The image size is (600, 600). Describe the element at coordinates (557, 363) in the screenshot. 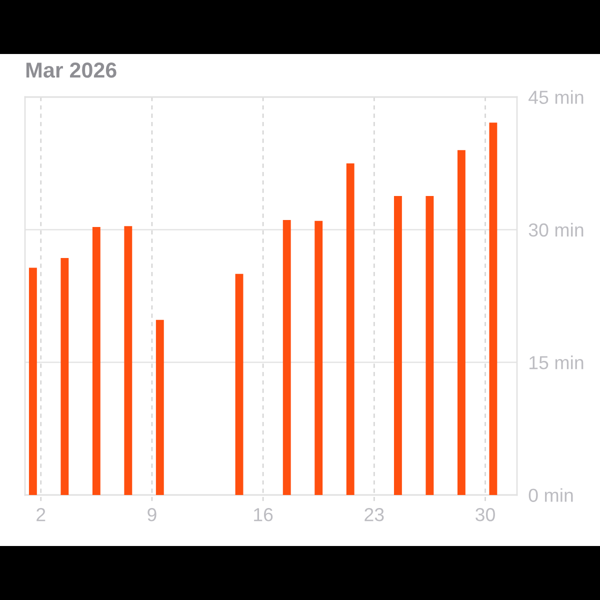

I see `y-tick-label: 15 min` at that location.